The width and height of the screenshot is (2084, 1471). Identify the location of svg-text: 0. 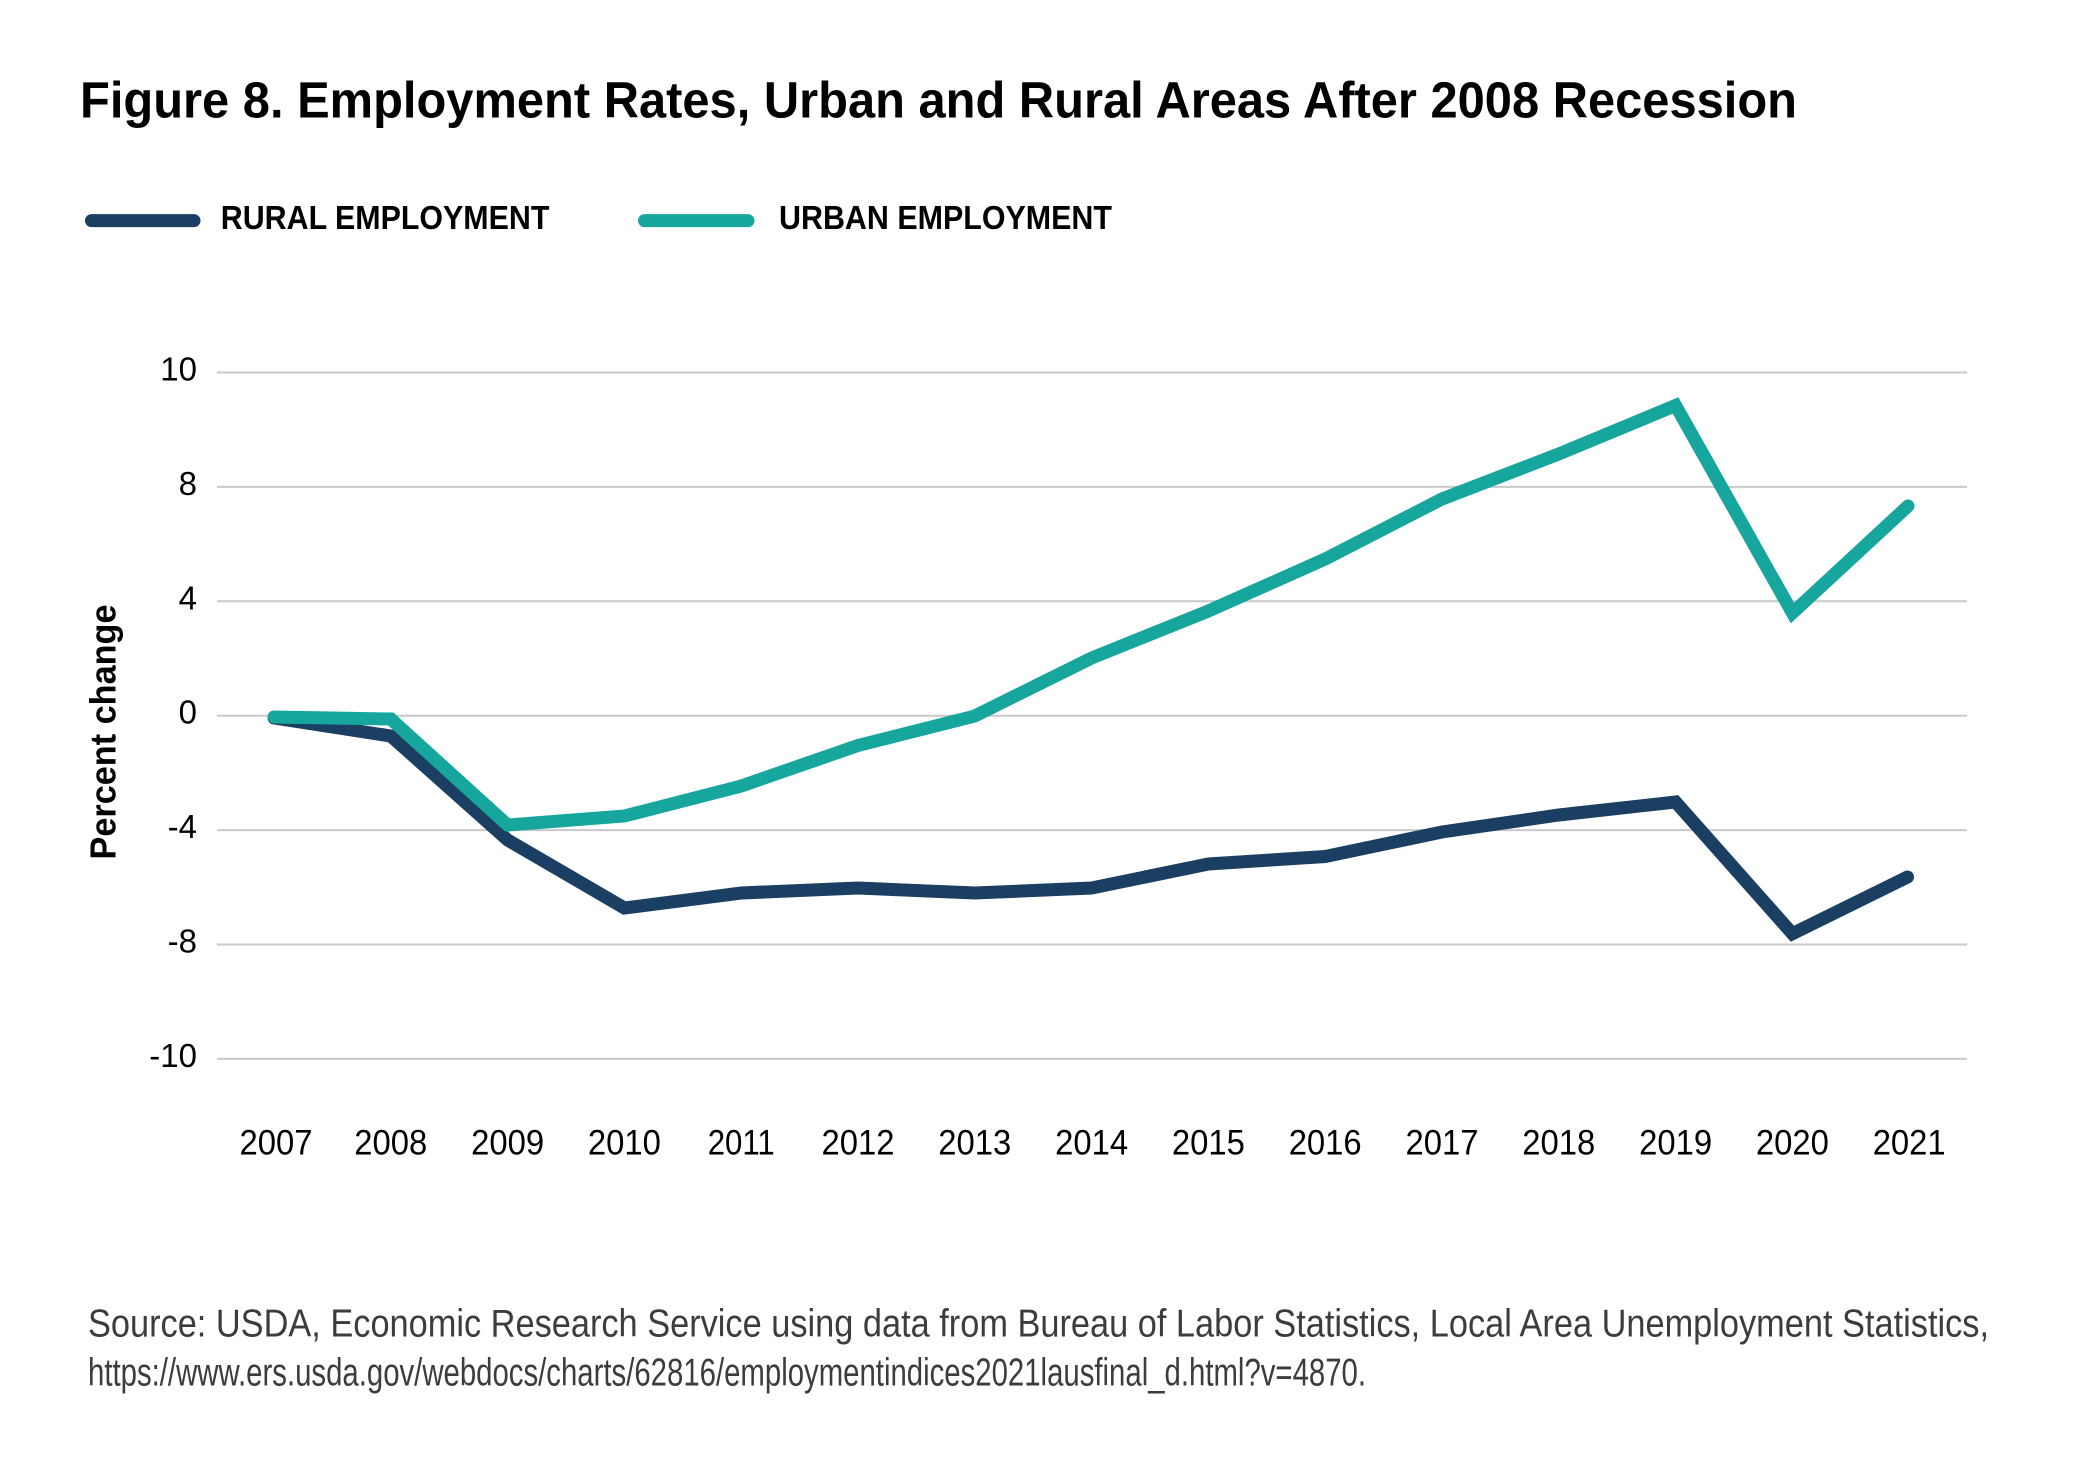
(188, 712).